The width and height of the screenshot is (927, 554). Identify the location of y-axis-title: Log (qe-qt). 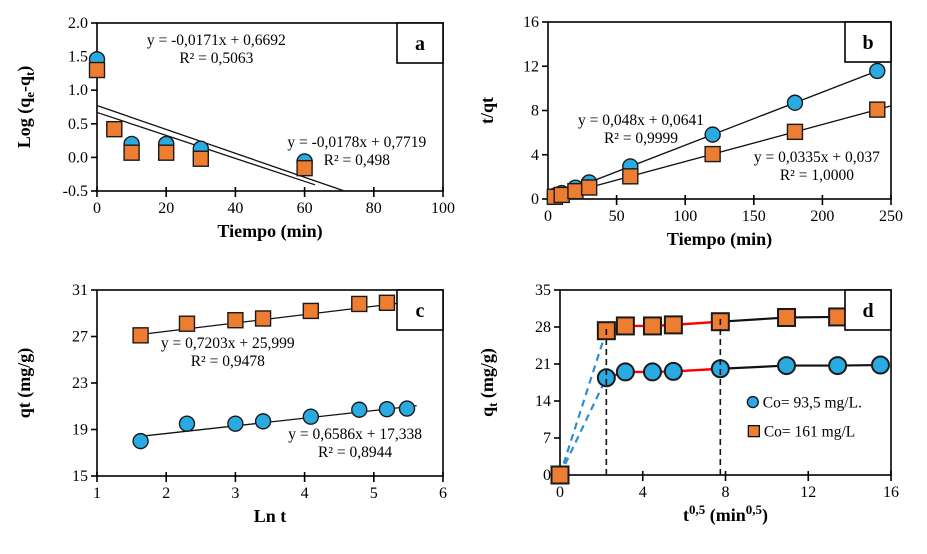
(25, 107).